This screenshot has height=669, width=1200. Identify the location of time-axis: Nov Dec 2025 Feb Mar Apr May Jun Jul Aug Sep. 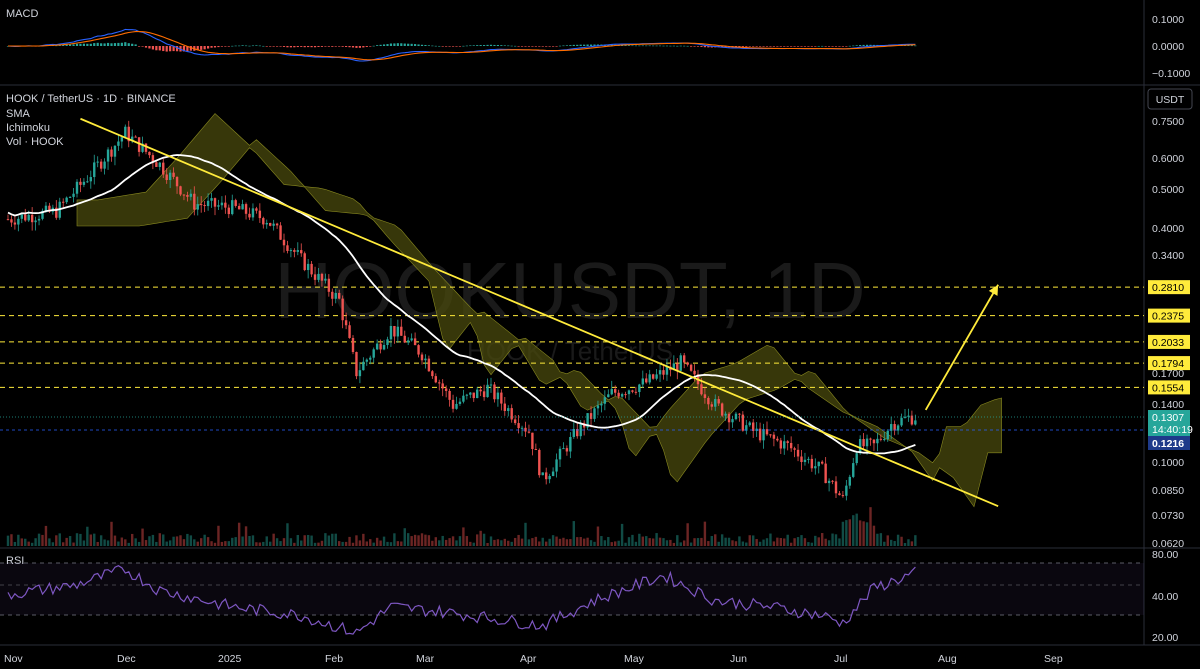
(533, 659).